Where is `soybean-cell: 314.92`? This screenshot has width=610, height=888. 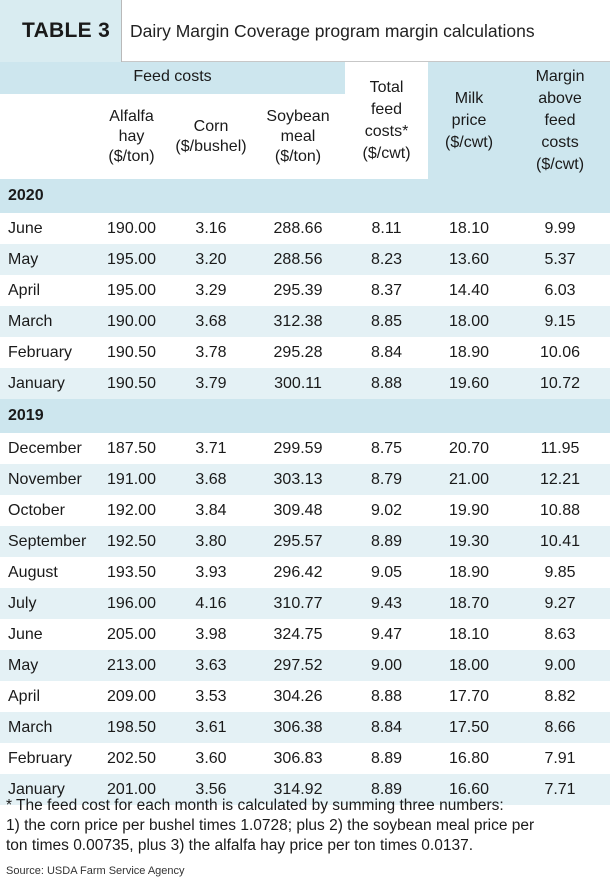 soybean-cell: 314.92 is located at coordinates (298, 789).